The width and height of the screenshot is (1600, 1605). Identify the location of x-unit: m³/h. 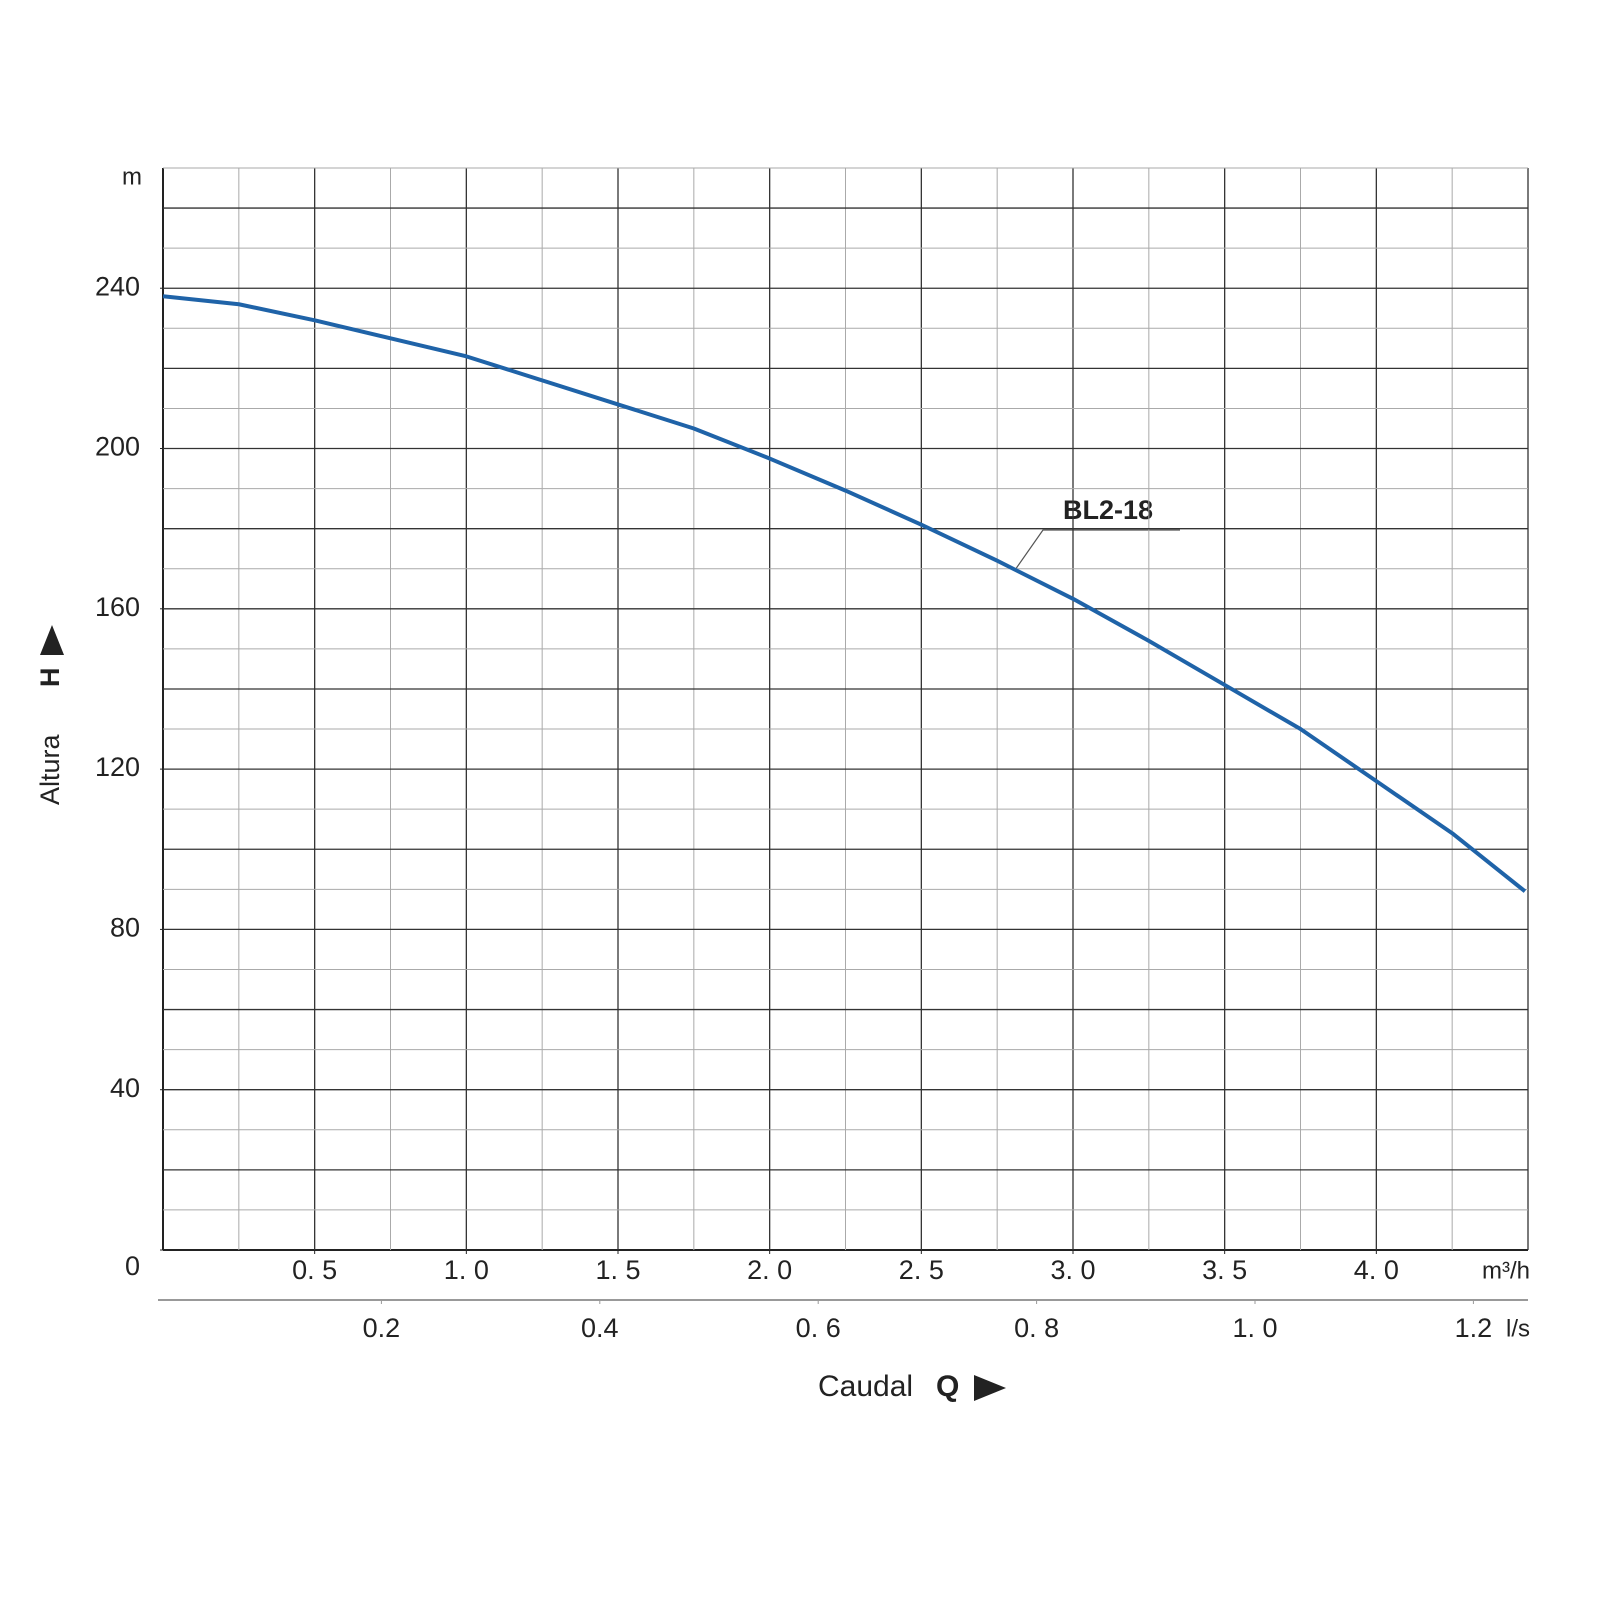
(1506, 1270).